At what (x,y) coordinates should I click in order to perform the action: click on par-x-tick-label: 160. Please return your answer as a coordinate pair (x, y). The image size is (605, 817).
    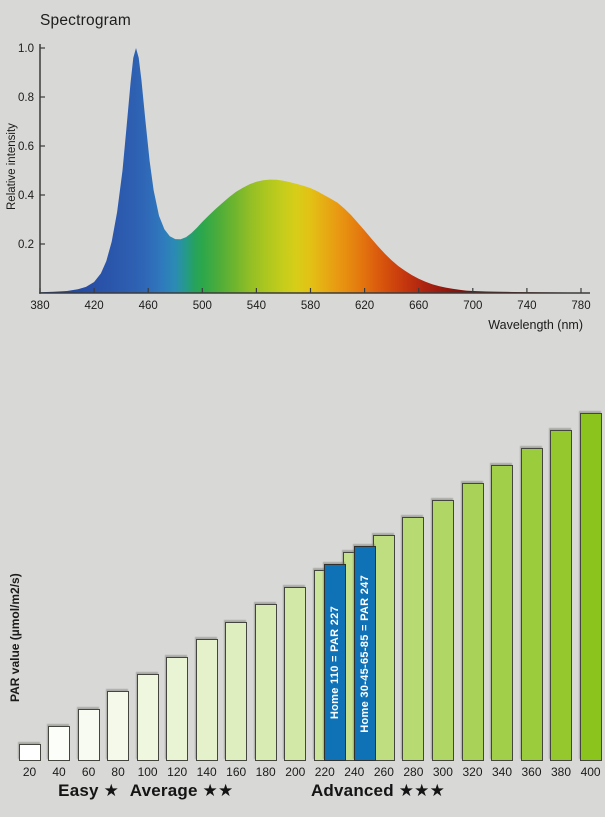
    Looking at the image, I should click on (236, 772).